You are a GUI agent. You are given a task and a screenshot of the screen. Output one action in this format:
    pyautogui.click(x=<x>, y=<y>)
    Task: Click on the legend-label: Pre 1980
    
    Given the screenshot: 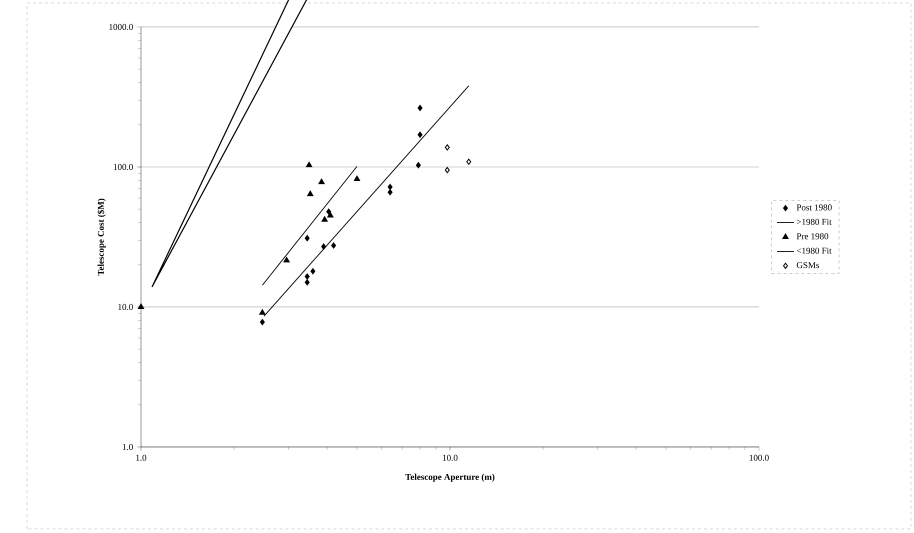 What is the action you would take?
    pyautogui.click(x=812, y=236)
    